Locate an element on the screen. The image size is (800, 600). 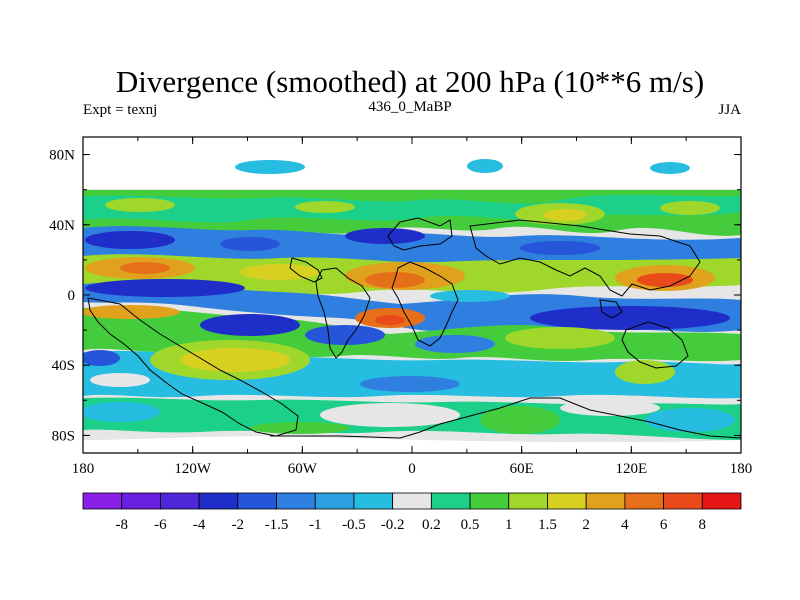
colorbar-label: 1 is located at coordinates (509, 525).